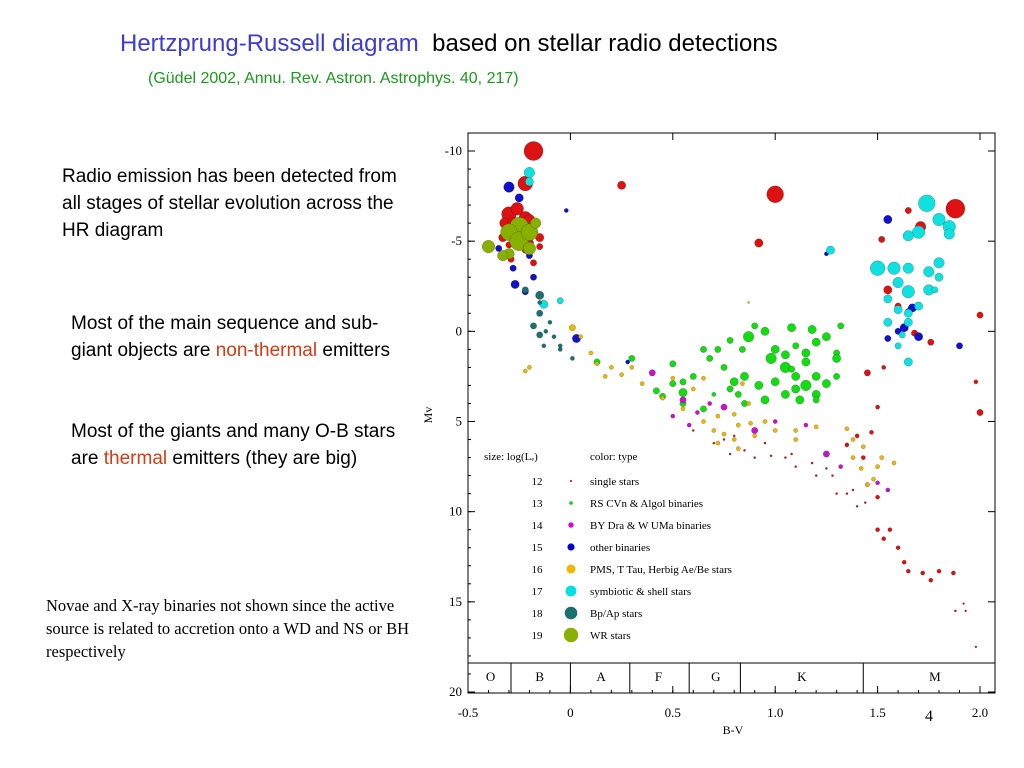 The height and width of the screenshot is (768, 1024). Describe the element at coordinates (428, 415) in the screenshot. I see `y-axis-label: Mv` at that location.